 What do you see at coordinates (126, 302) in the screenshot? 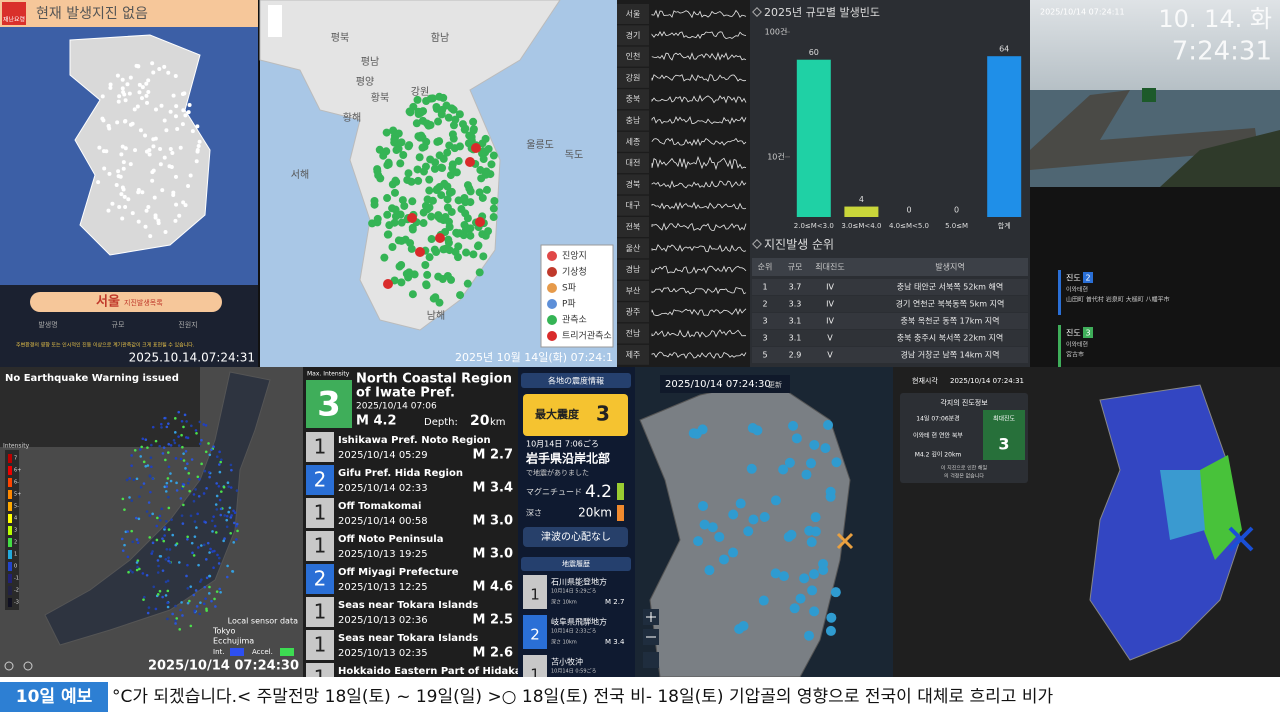
I see `city-pill` at bounding box center [126, 302].